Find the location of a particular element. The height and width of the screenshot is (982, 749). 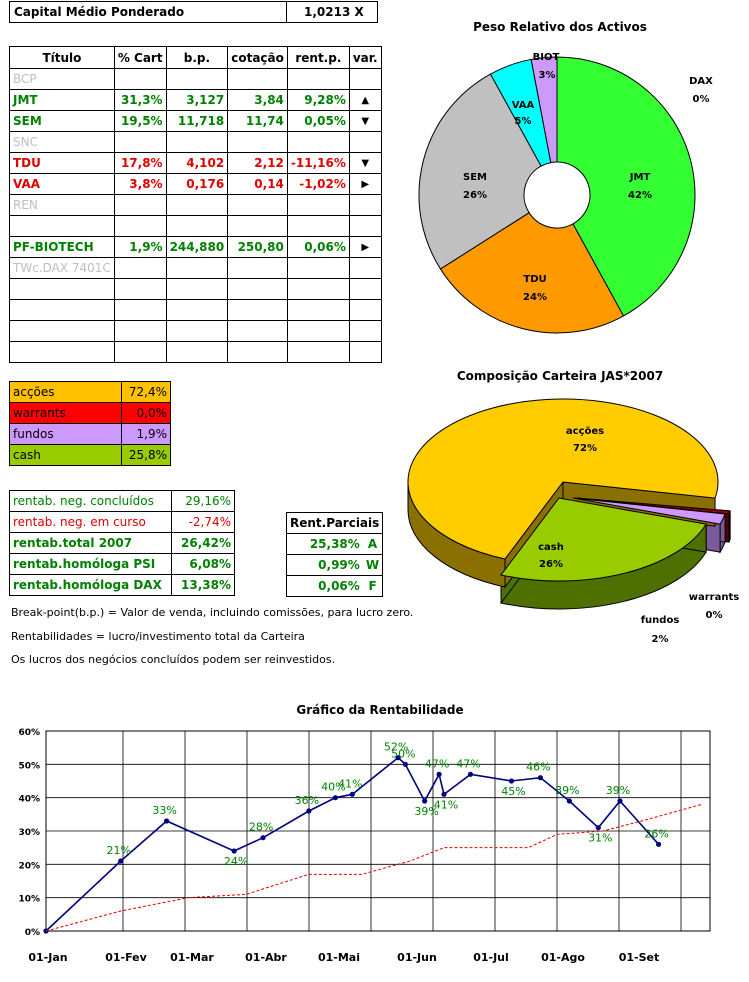

y-tick-label: 10% is located at coordinates (29, 900).